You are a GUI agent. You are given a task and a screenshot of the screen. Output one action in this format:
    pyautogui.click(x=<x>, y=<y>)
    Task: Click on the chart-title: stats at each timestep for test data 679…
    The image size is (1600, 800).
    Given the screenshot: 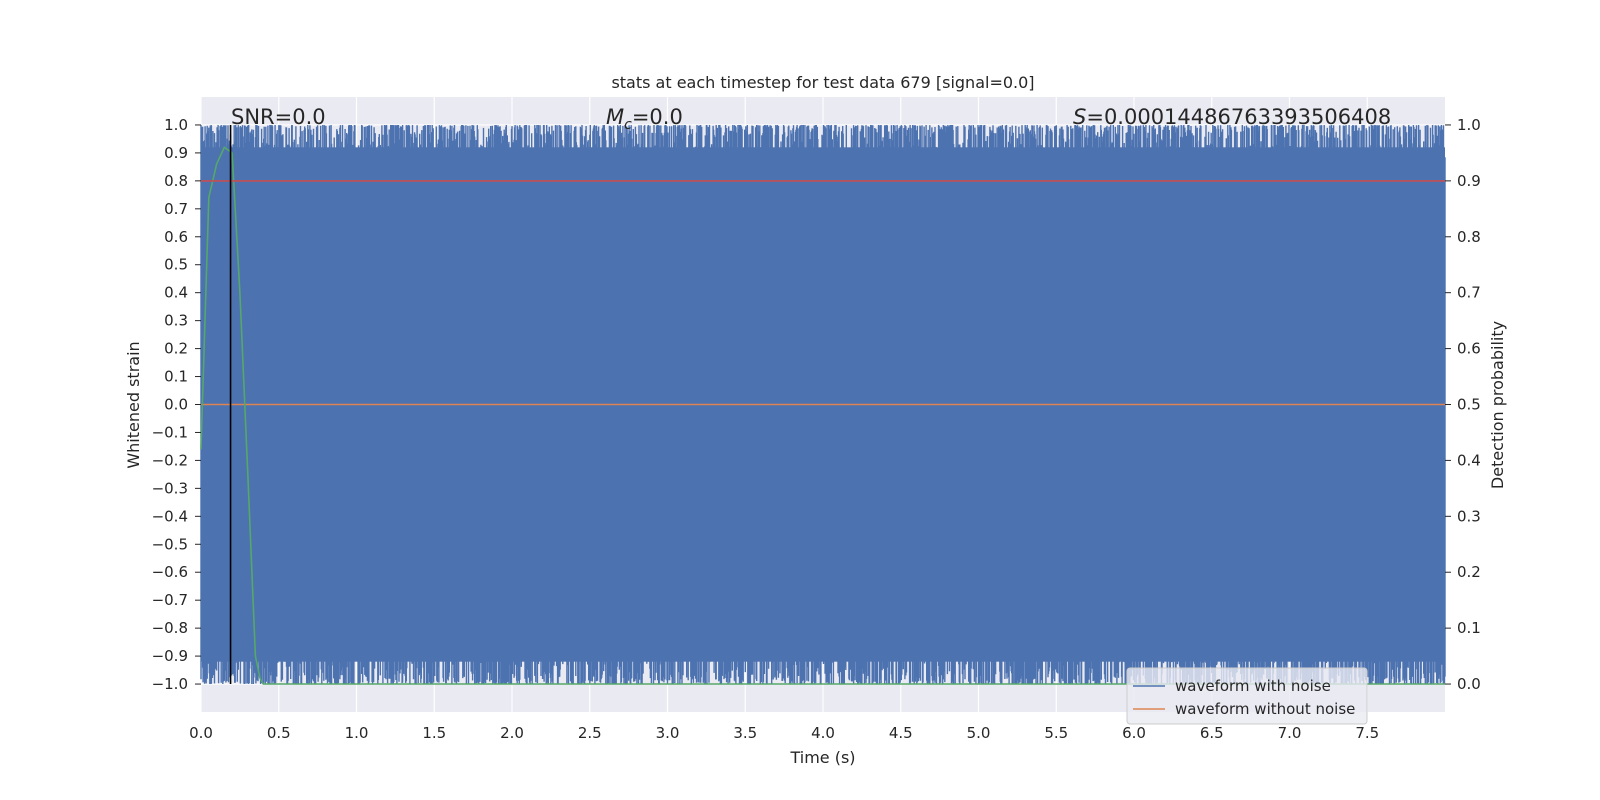 What is the action you would take?
    pyautogui.click(x=822, y=82)
    